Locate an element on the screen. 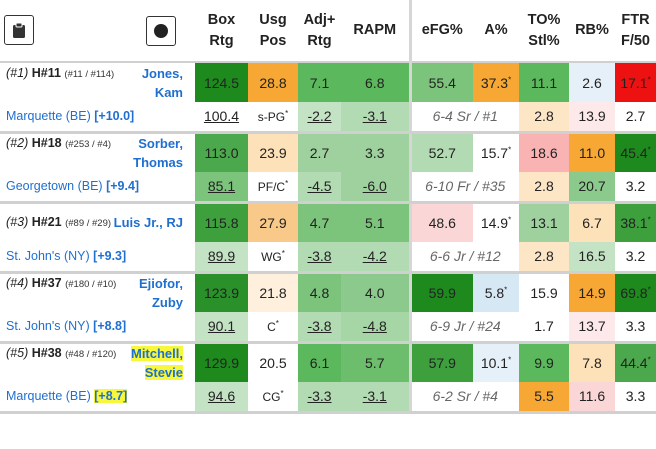 This screenshot has height=449, width=656. rapm-off: 4.0 is located at coordinates (375, 292).